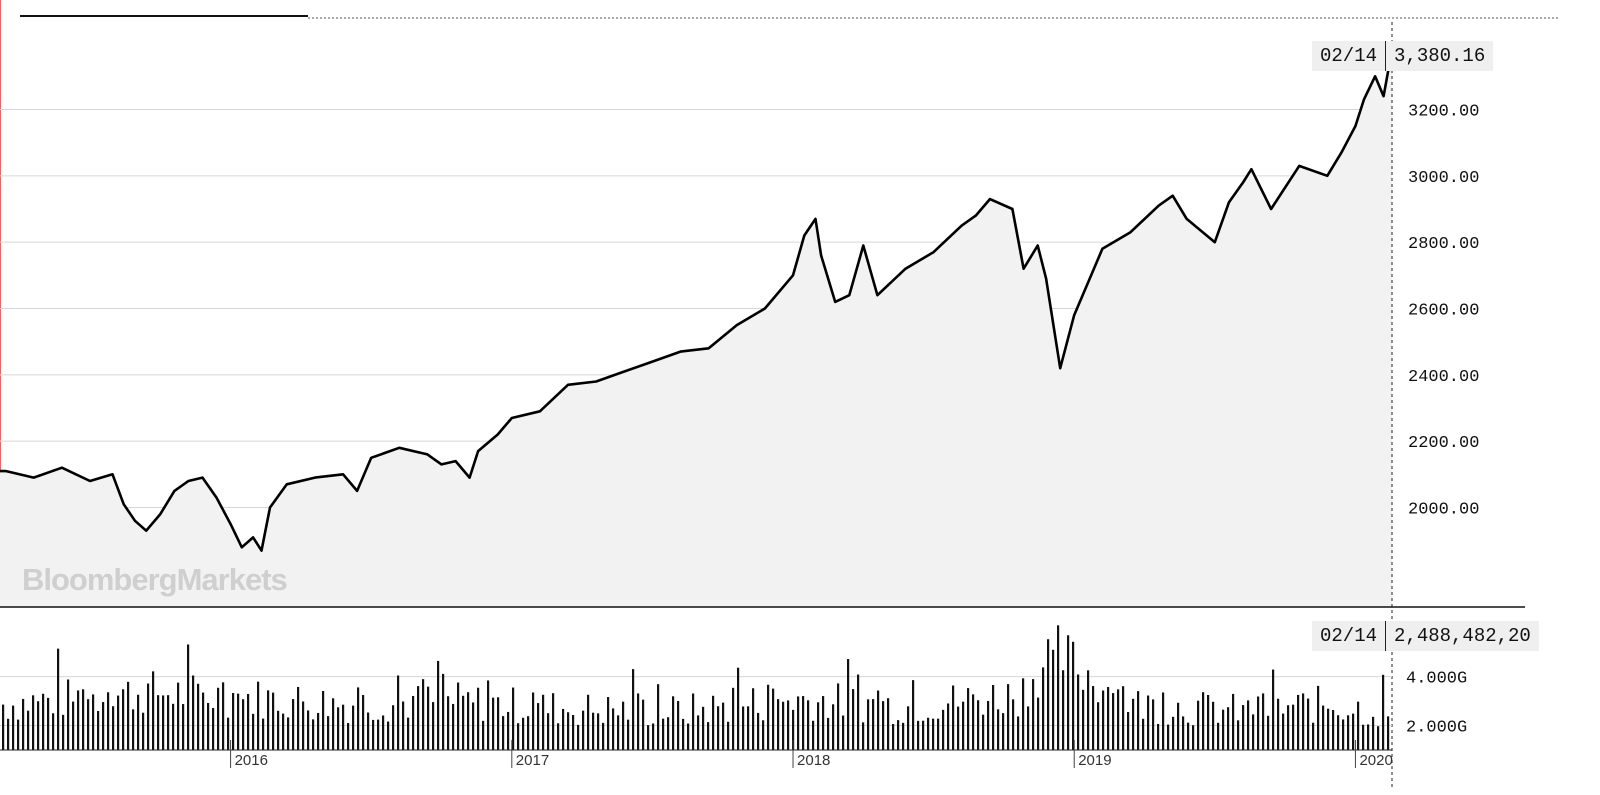  I want to click on x-tick-label: 2017, so click(532, 760).